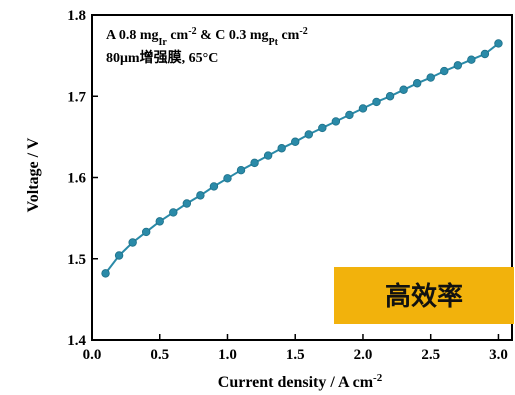 This screenshot has width=515, height=395. I want to click on x-tick-label: 2.5, so click(430, 355).